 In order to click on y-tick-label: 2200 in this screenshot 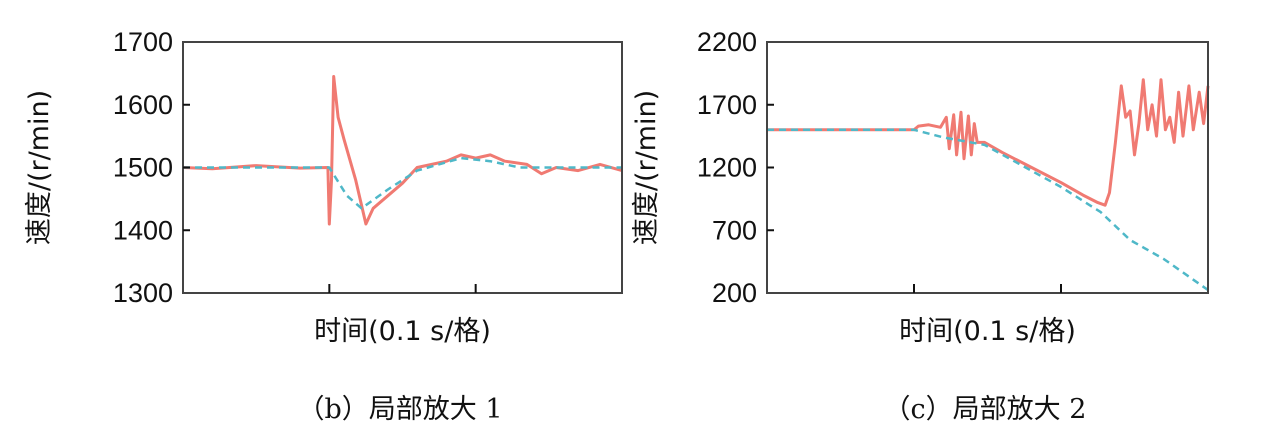, I will do `click(727, 42)`.